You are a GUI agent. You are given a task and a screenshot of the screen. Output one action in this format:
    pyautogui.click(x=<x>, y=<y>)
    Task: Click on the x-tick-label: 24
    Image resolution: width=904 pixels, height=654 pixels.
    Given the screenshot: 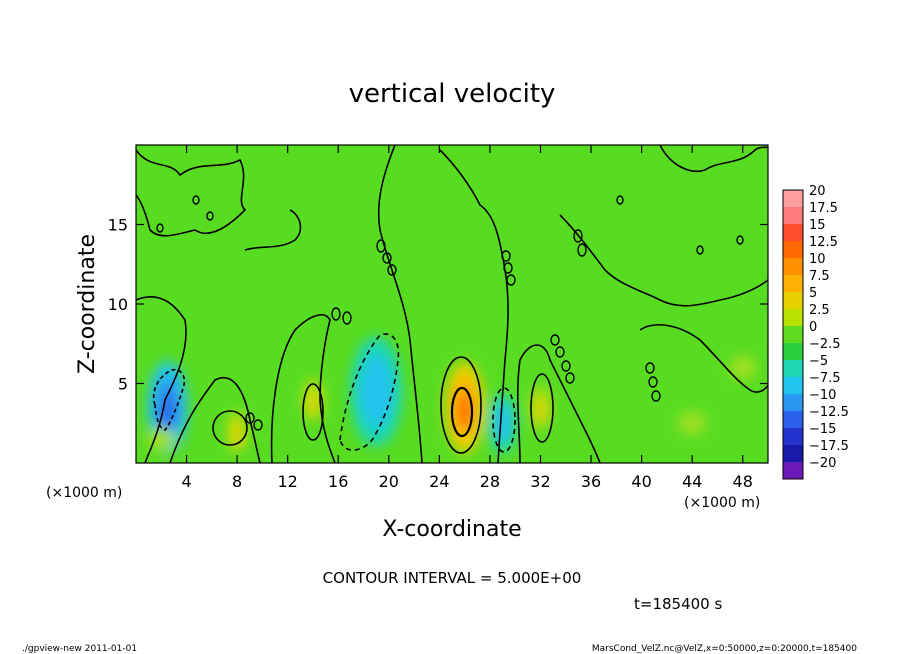 What is the action you would take?
    pyautogui.click(x=439, y=481)
    